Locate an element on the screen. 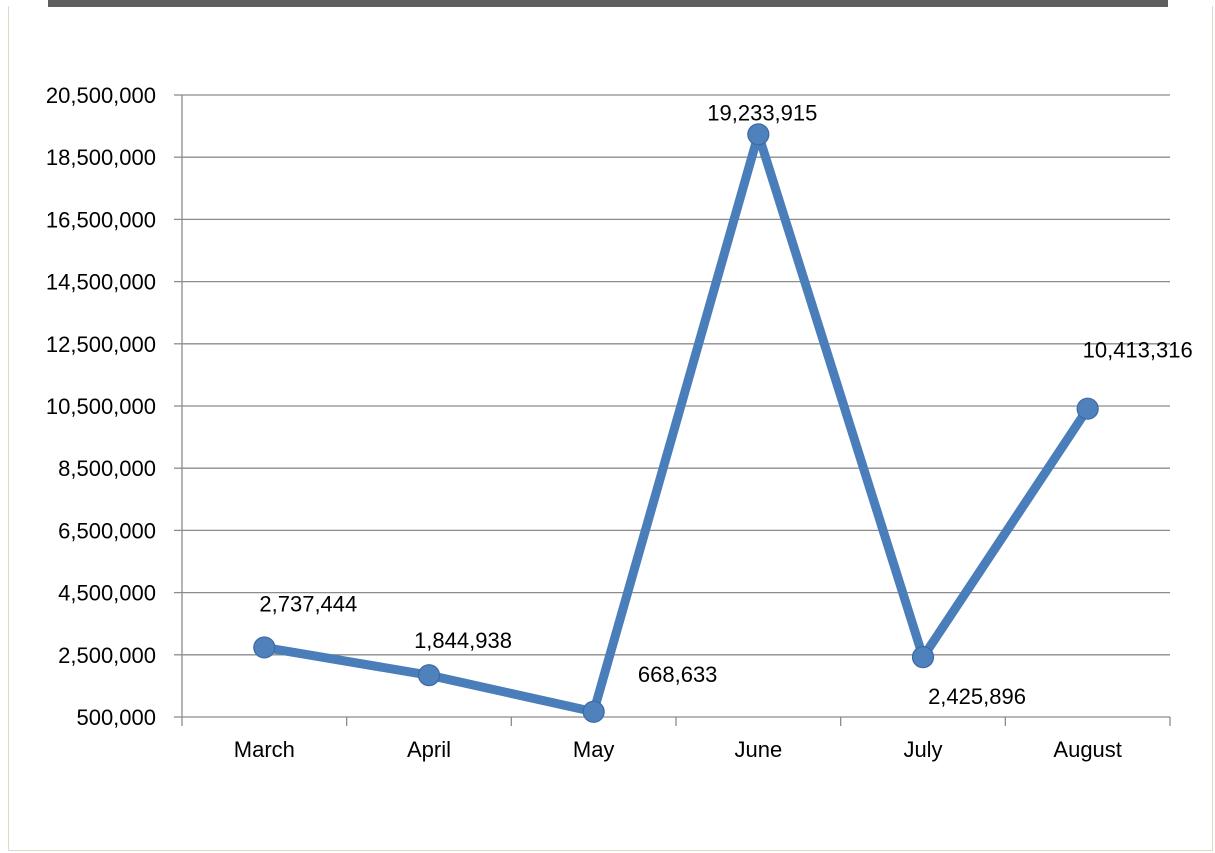 This screenshot has height=853, width=1215. x-tick-label: May is located at coordinates (594, 749).